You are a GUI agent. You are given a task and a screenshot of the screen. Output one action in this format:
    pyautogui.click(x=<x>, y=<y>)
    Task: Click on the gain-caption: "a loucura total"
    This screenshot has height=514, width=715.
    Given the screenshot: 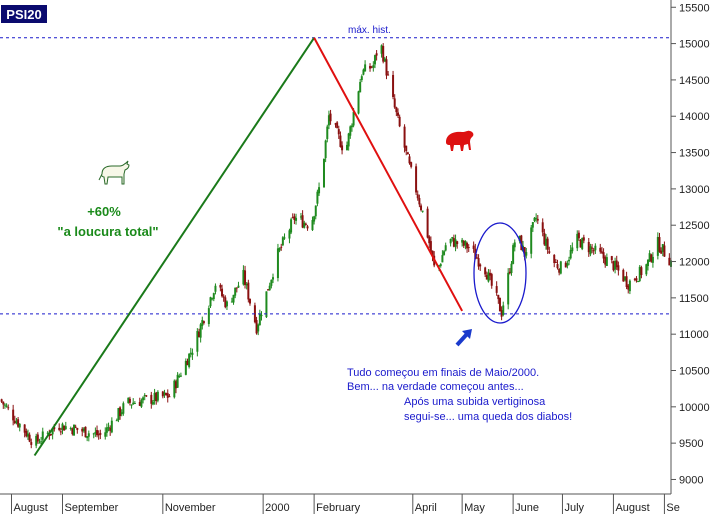 What is the action you would take?
    pyautogui.click(x=107, y=231)
    